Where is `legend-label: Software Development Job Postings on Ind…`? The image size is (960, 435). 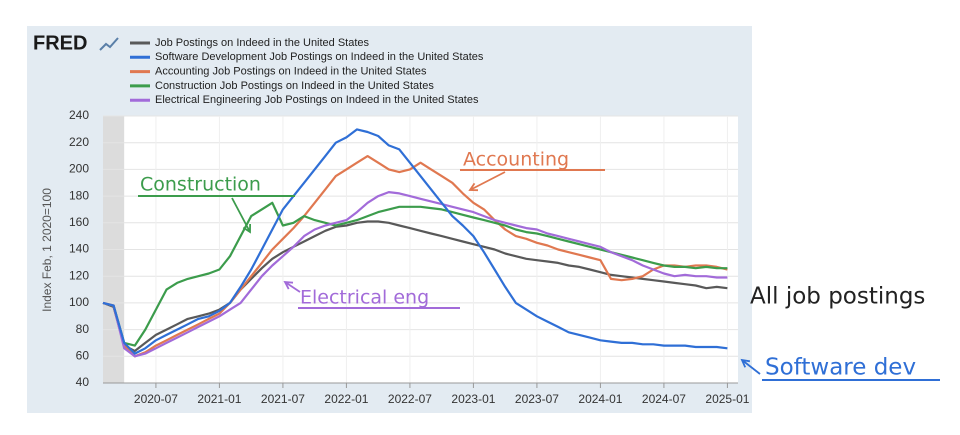
legend-label: Software Development Job Postings on Ind… is located at coordinates (319, 57).